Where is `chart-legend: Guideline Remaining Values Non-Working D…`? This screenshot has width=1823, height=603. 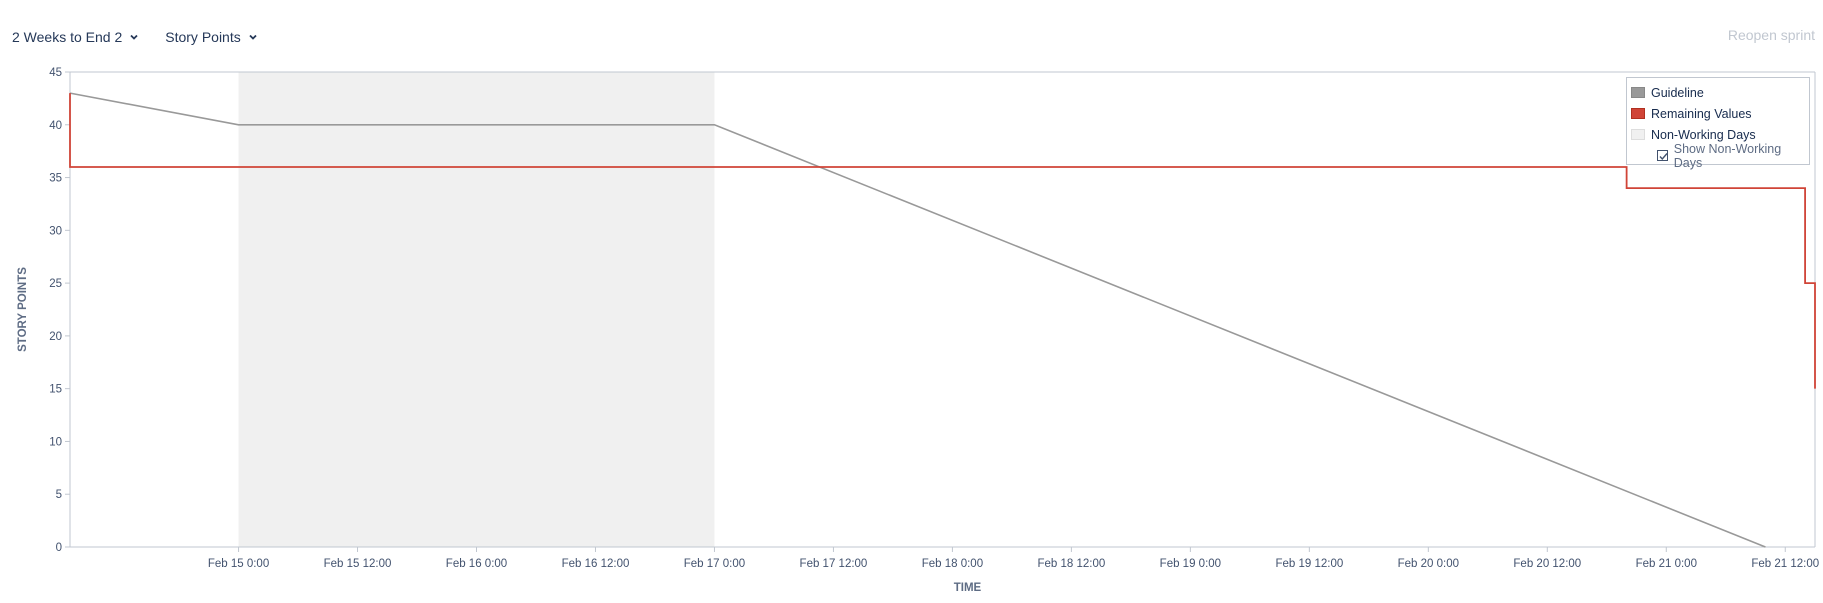 chart-legend: Guideline Remaining Values Non-Working D… is located at coordinates (1718, 121).